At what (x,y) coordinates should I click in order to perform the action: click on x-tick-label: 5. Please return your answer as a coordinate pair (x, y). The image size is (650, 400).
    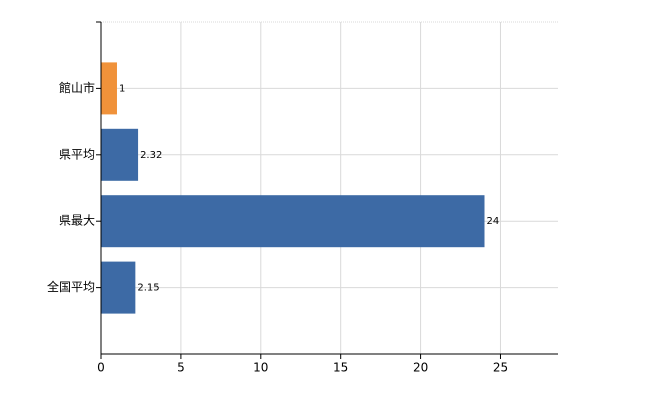
    Looking at the image, I should click on (181, 368).